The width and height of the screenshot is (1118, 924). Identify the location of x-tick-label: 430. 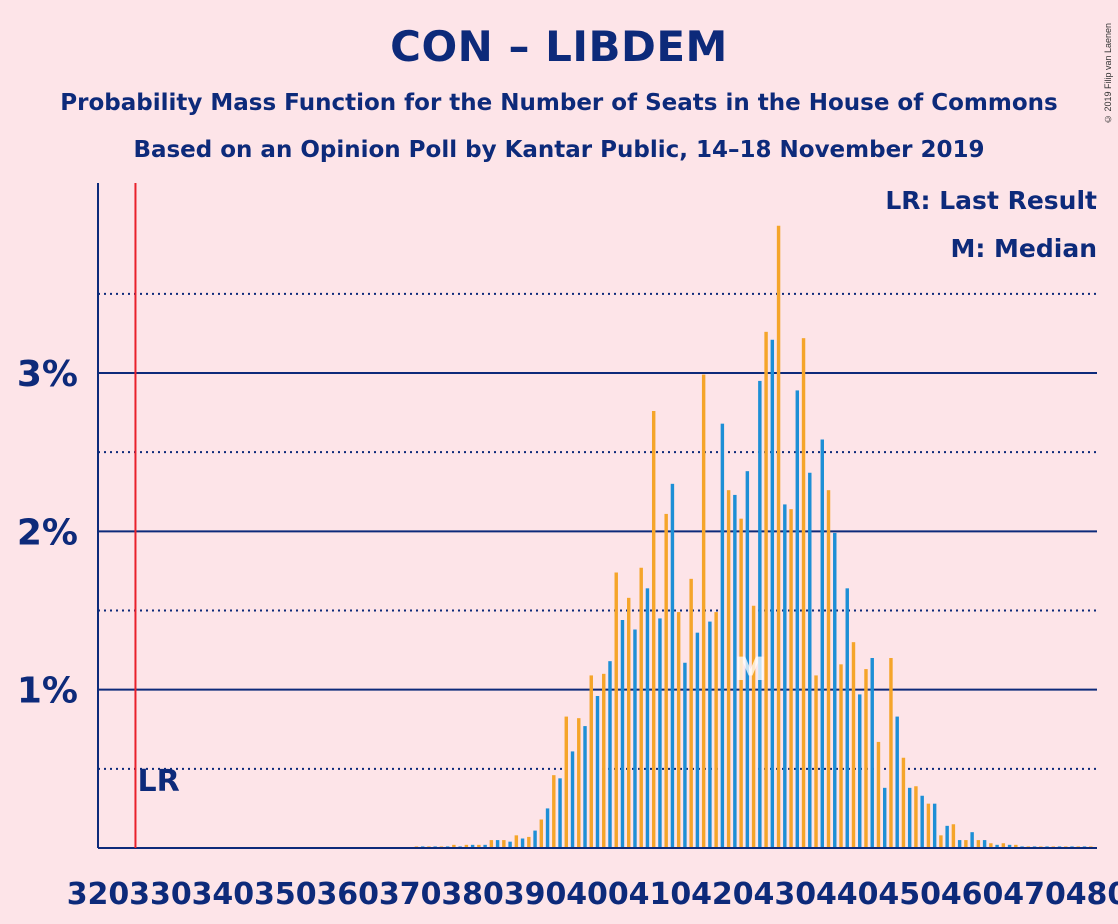
(785, 894).